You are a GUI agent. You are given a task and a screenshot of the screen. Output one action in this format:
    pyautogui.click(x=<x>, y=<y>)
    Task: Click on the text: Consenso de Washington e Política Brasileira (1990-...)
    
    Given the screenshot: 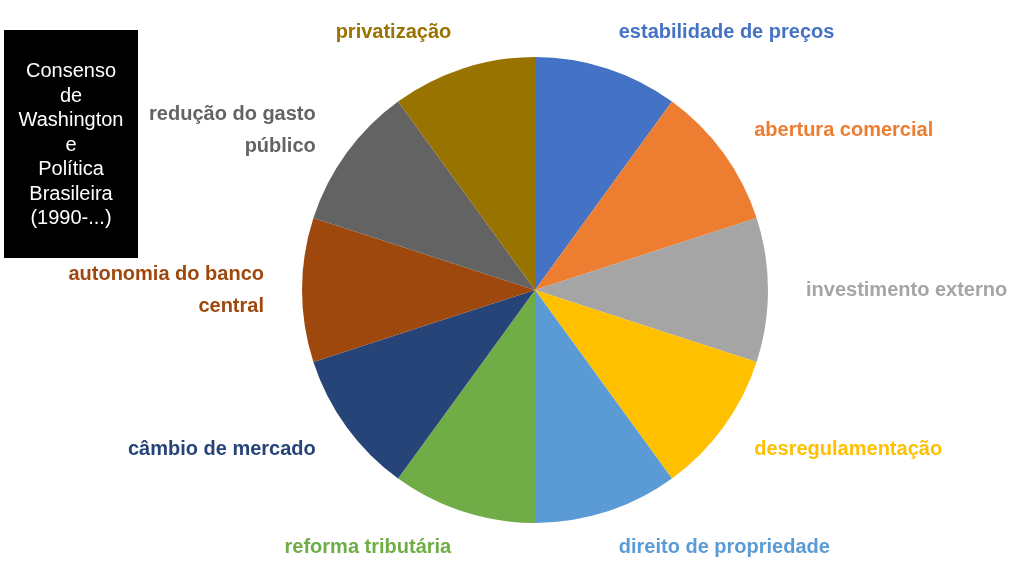 What is the action you would take?
    pyautogui.click(x=71, y=144)
    